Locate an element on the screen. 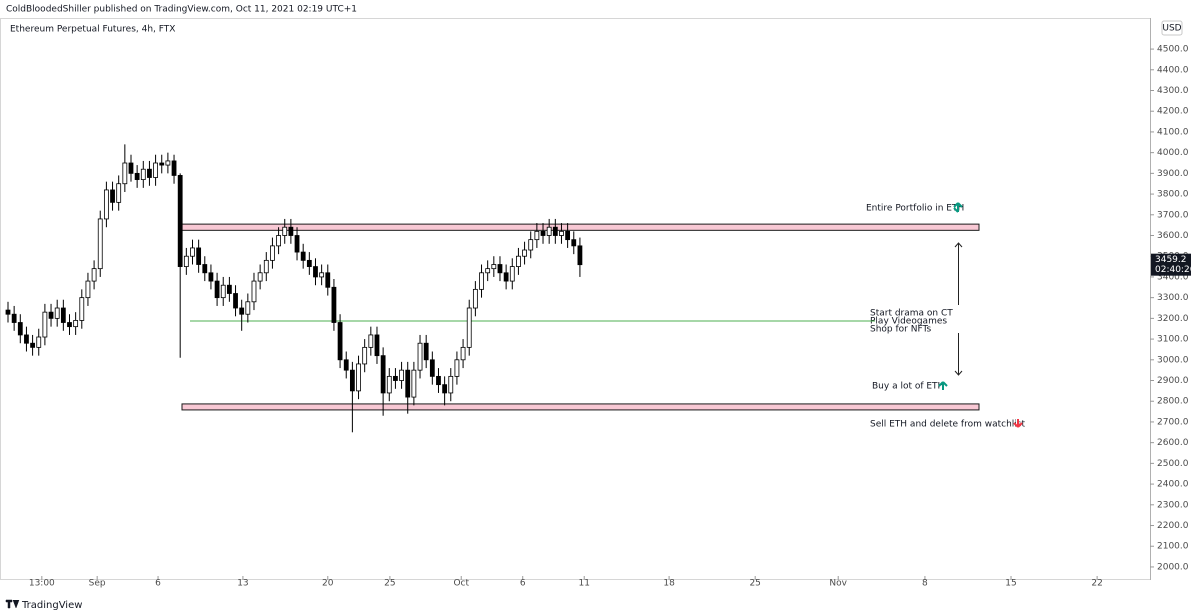 This screenshot has width=1200, height=616. up-arrow-icon is located at coordinates (958, 207).